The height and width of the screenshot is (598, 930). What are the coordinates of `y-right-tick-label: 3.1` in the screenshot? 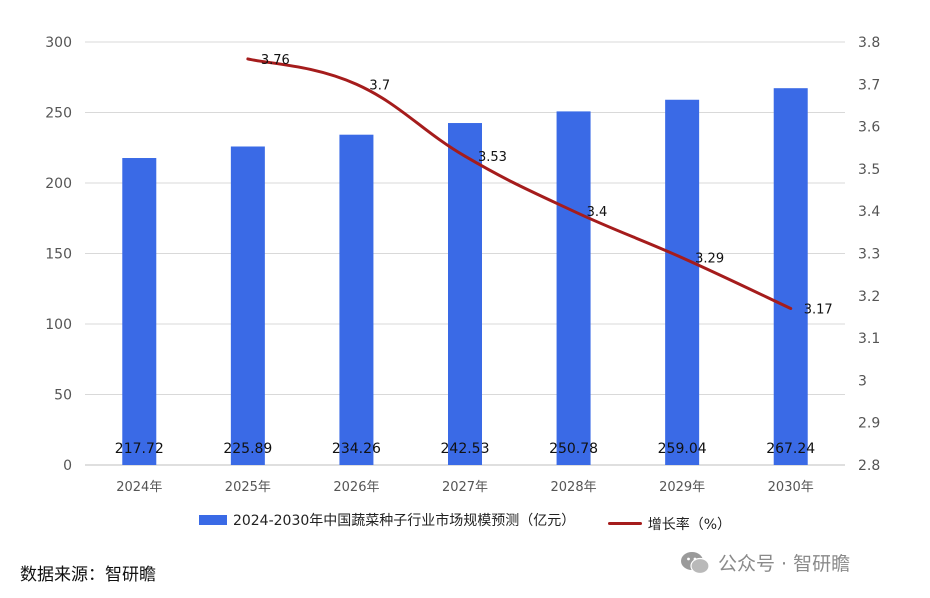 It's located at (869, 339).